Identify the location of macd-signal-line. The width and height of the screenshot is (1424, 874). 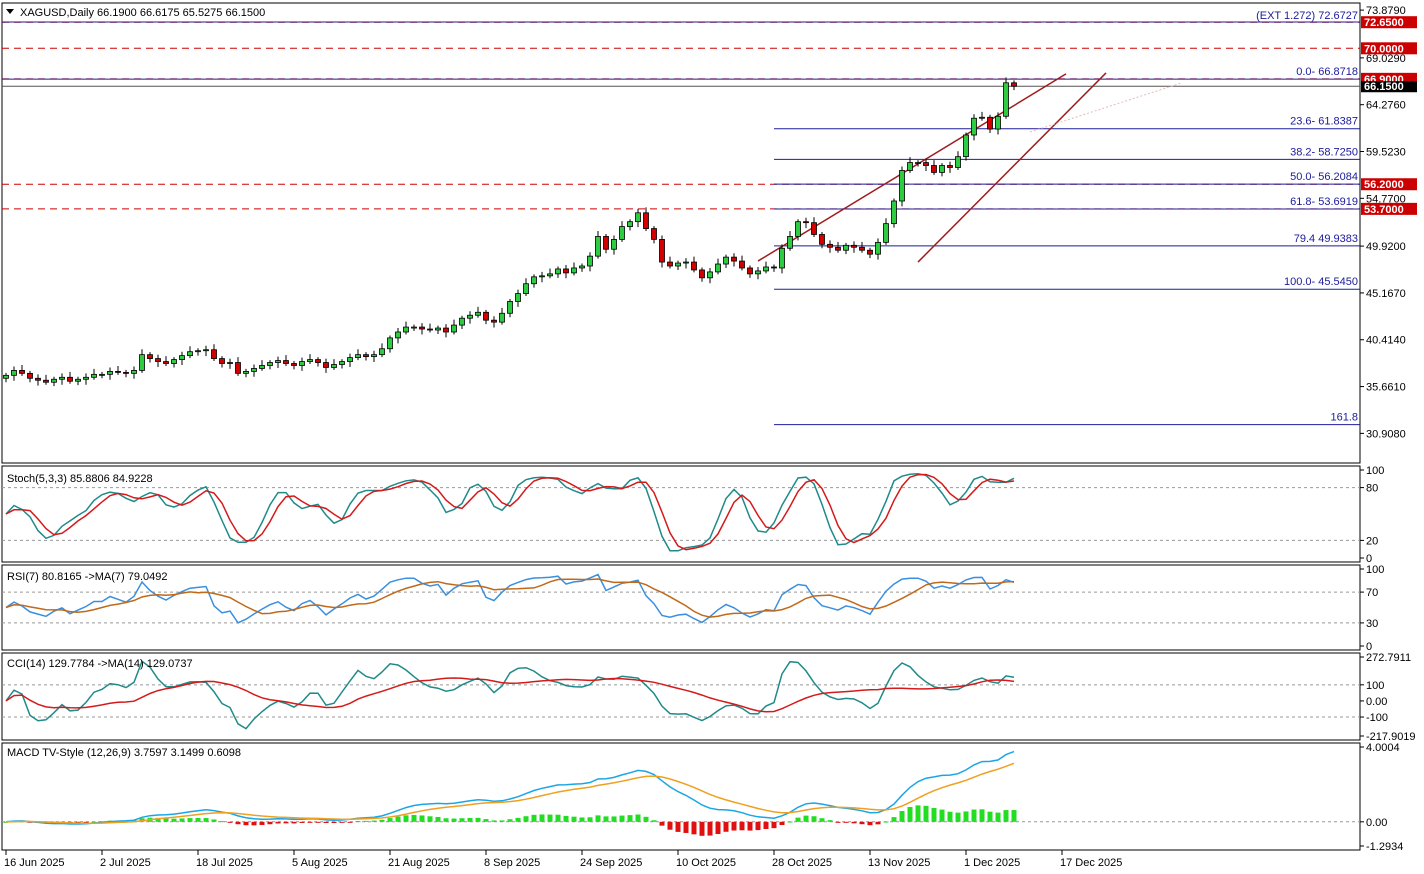
(510, 793).